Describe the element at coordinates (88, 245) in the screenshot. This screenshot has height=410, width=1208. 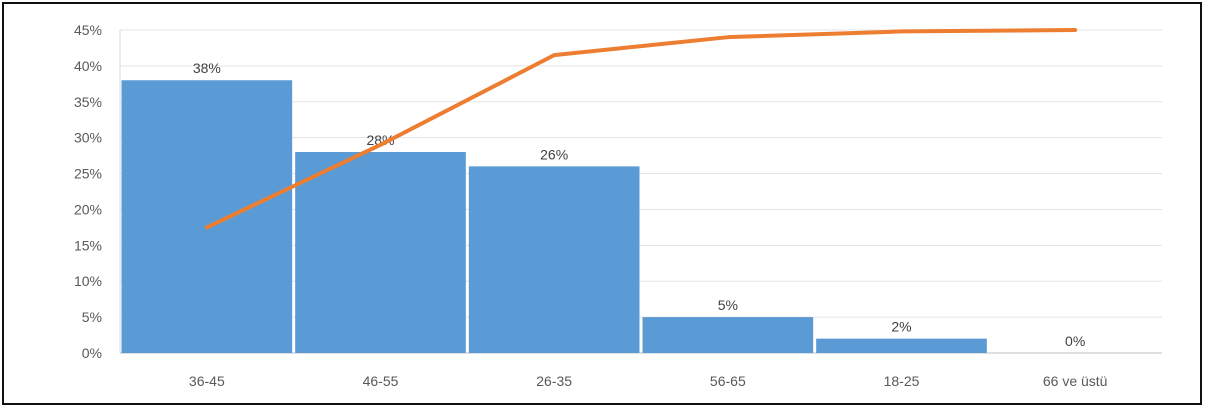
I see `y-tick-label: 15%` at that location.